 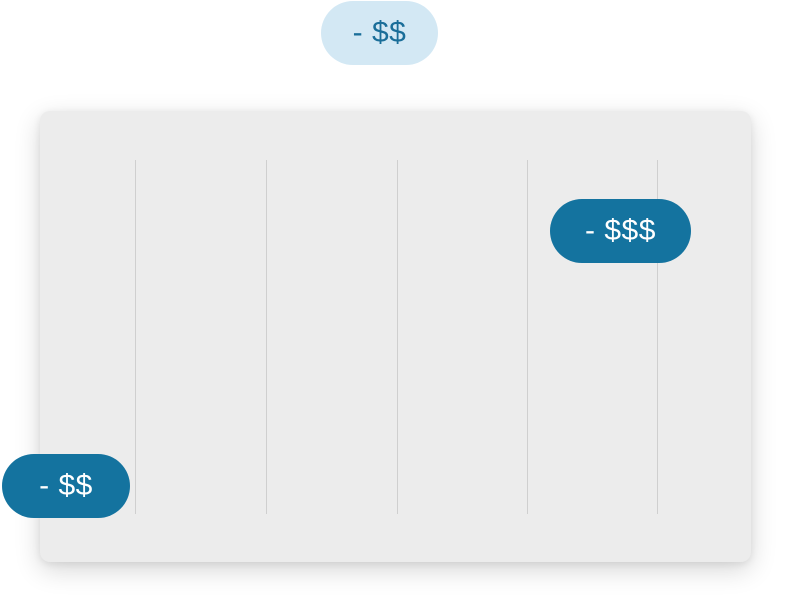 I want to click on price-badge-top: - $$, so click(x=379, y=33).